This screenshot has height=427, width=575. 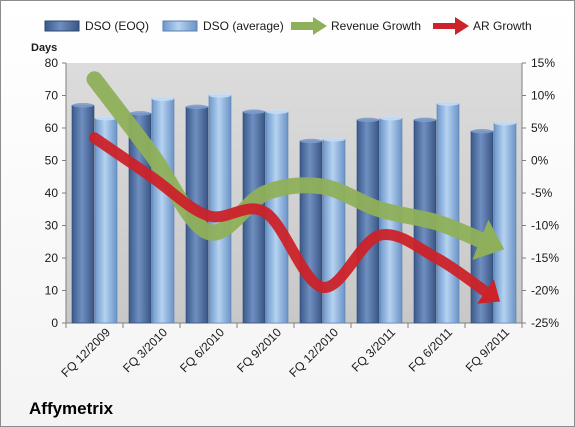 I want to click on y2-tick-label: -25%, so click(x=545, y=323).